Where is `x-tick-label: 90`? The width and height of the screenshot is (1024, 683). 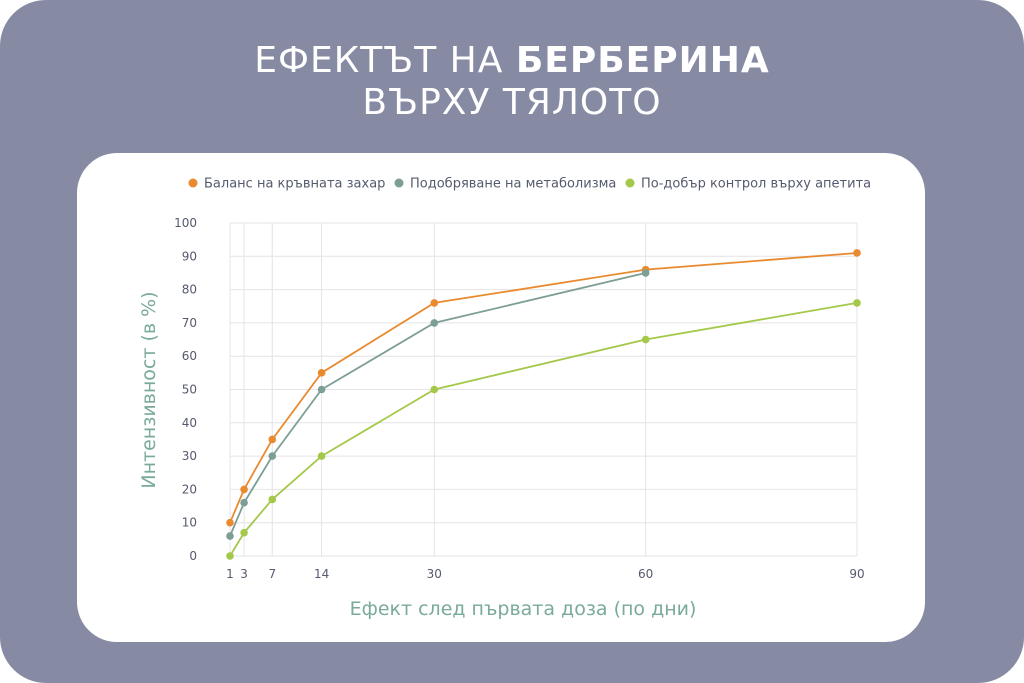
x-tick-label: 90 is located at coordinates (856, 574).